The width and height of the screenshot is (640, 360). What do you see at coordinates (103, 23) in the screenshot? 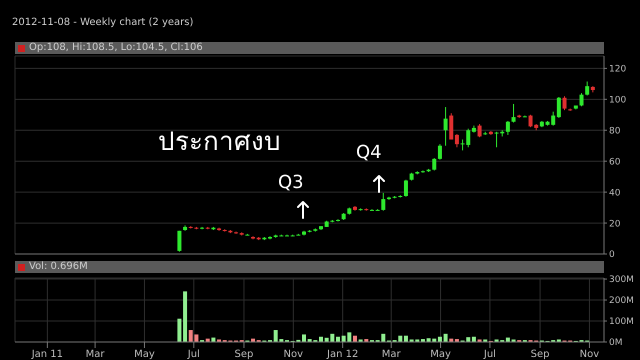
I see `chart-subtitle: 2012-11-08 - Weekly chart (2 years)` at bounding box center [103, 23].